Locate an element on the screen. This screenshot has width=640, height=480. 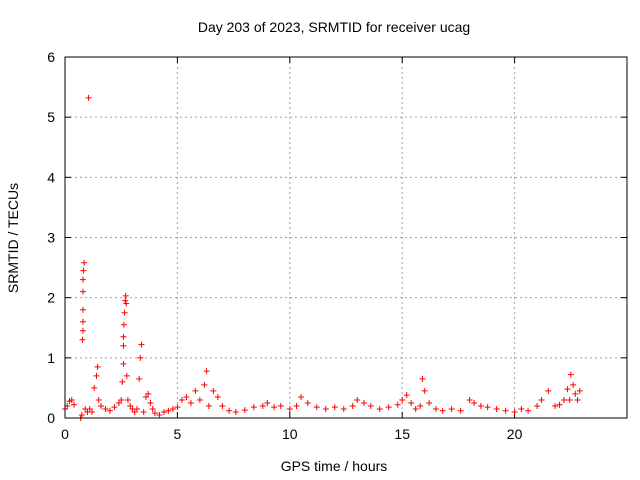
x-tick-label: 15 is located at coordinates (402, 434).